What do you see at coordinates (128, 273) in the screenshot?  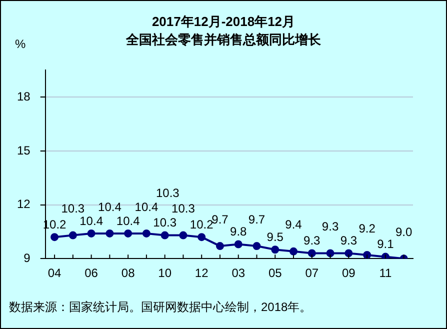 I see `x-tick-label: 08` at bounding box center [128, 273].